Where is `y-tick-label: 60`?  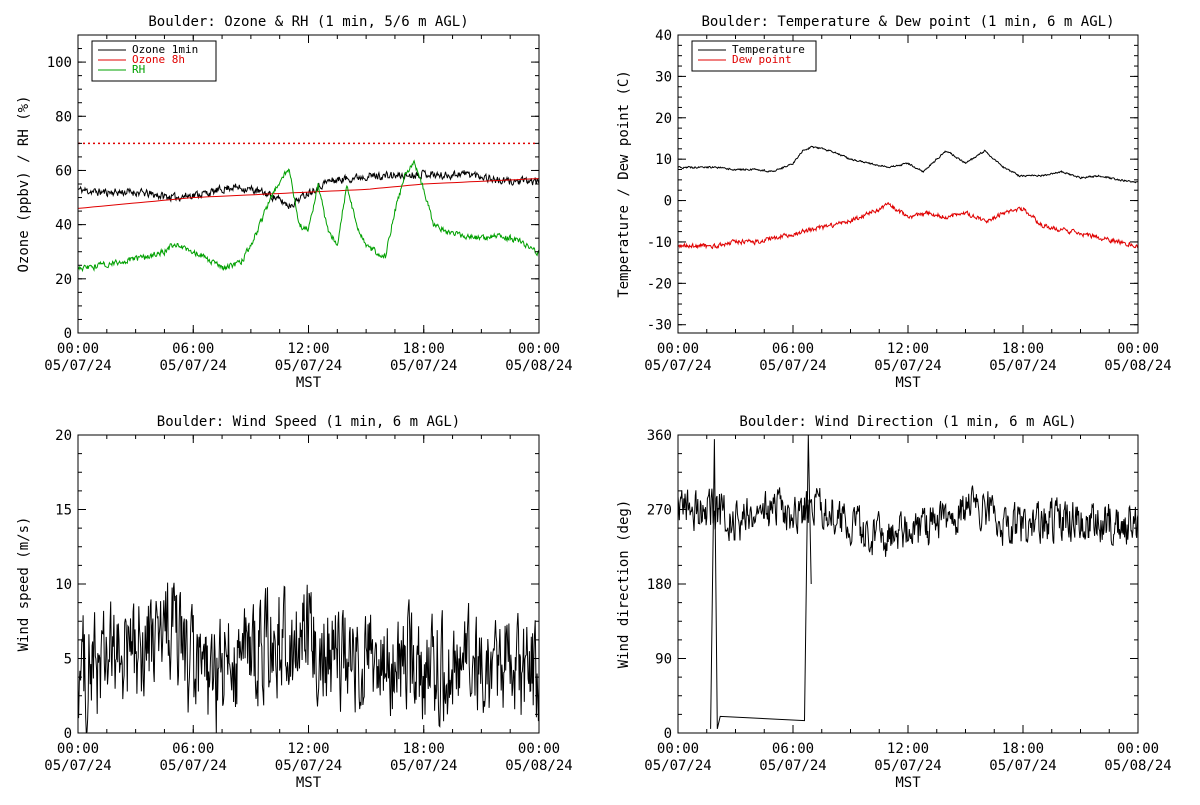 y-tick-label: 60 is located at coordinates (63, 171).